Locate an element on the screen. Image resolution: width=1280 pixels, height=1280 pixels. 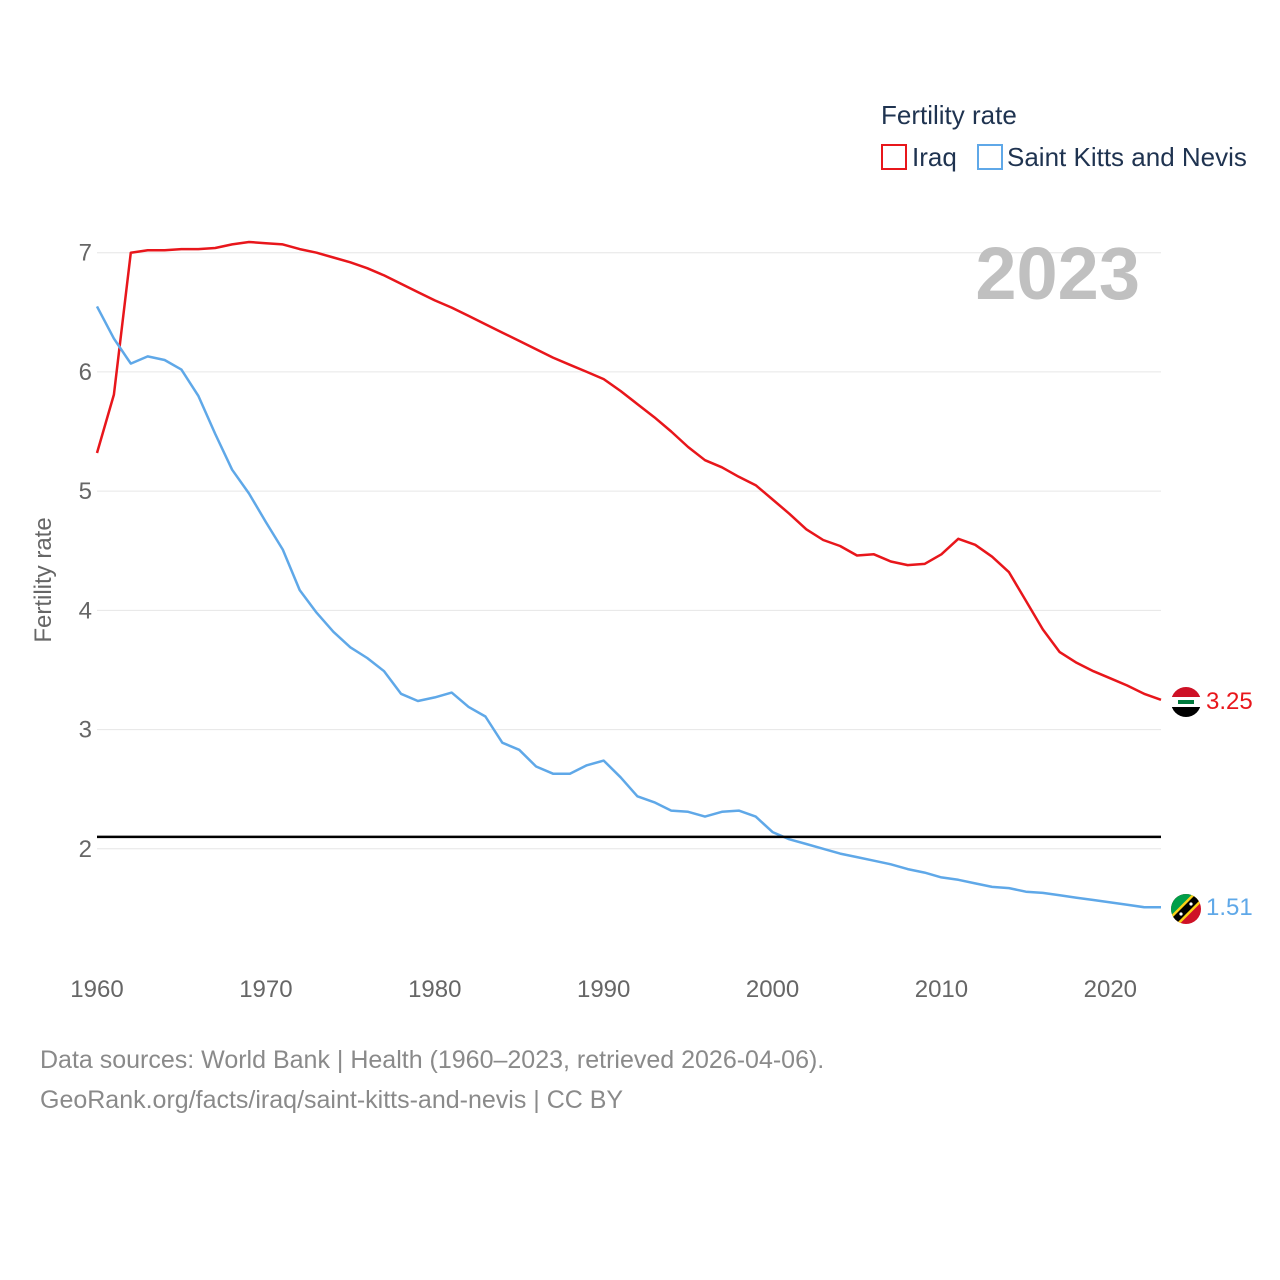
y-tick-label: 4 is located at coordinates (85, 610).